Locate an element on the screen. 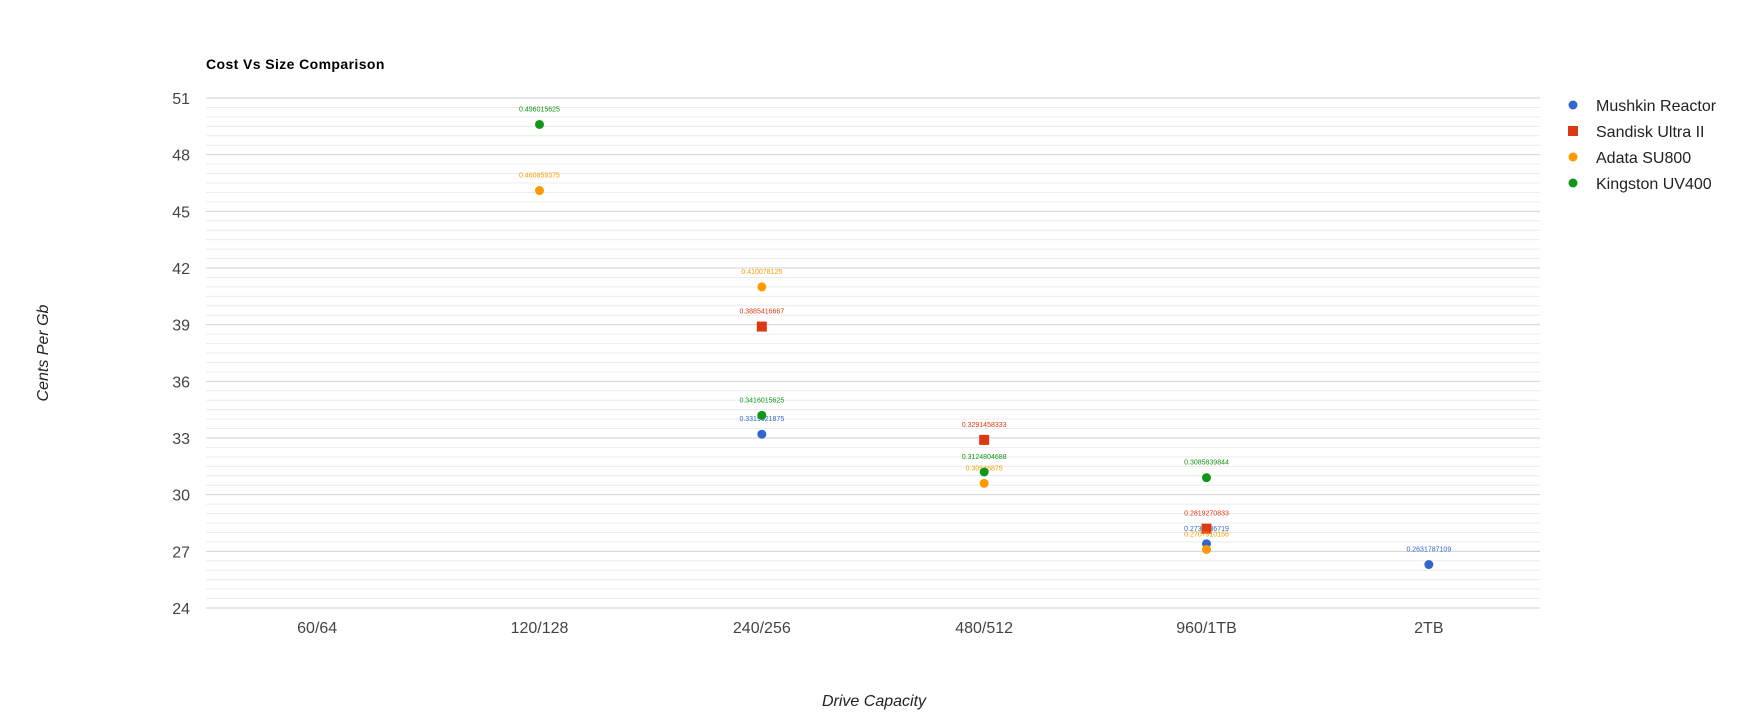  y-tick-label: 33 is located at coordinates (181, 439).